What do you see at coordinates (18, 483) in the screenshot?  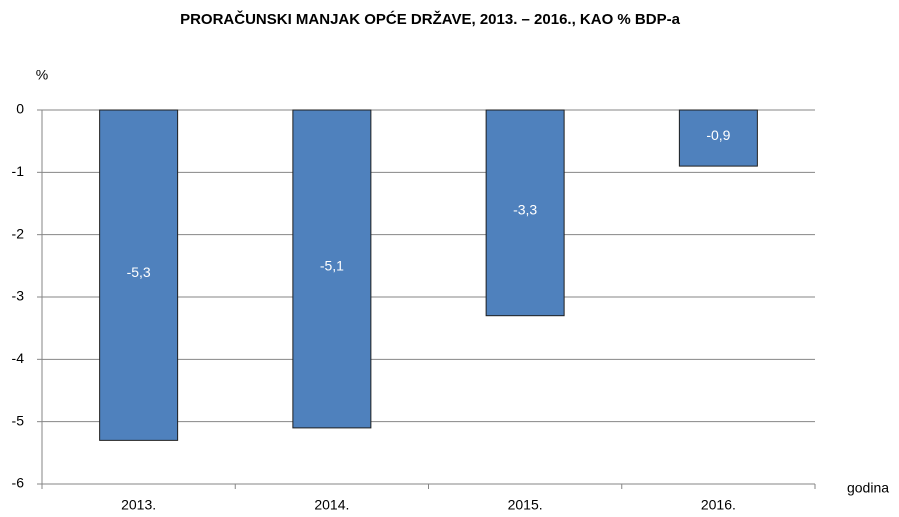 I see `y-tick-label: -6` at bounding box center [18, 483].